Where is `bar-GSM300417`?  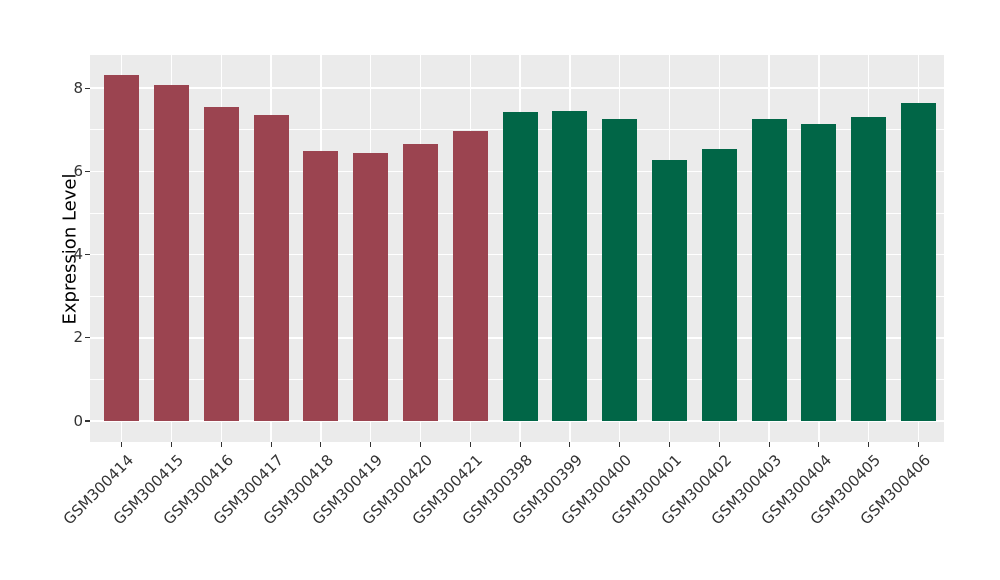
bar-GSM300417 is located at coordinates (271, 267).